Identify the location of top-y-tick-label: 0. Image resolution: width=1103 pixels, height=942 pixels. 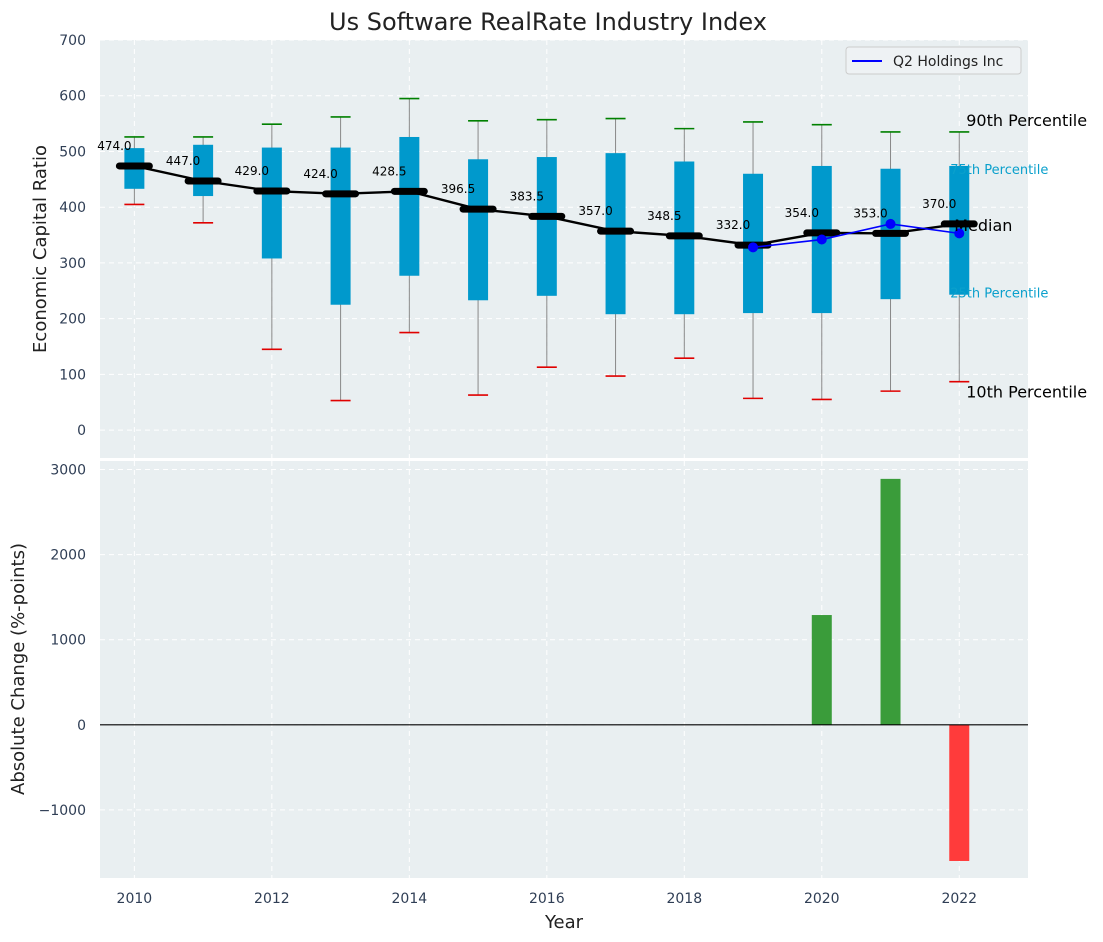
(81, 431).